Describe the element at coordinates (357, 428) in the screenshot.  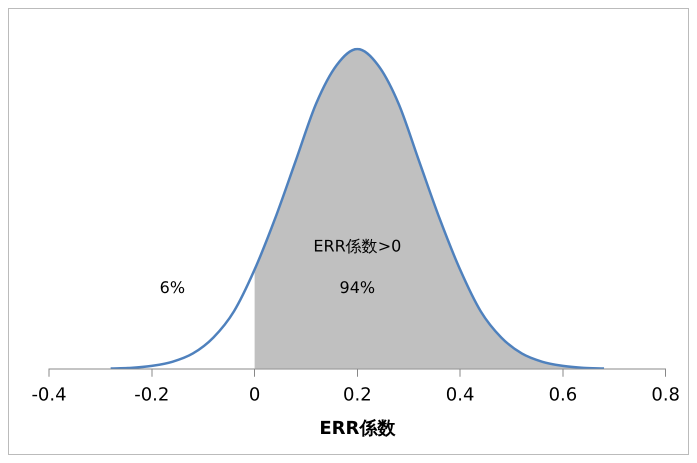
I see `x-axis-title: ERR係数` at that location.